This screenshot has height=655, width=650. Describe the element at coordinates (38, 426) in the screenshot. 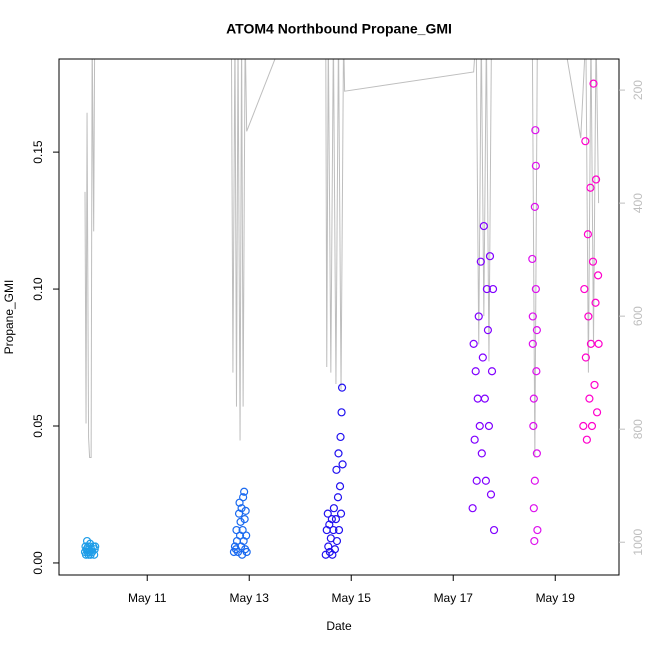

I see `y-tick-label: 0.05` at that location.